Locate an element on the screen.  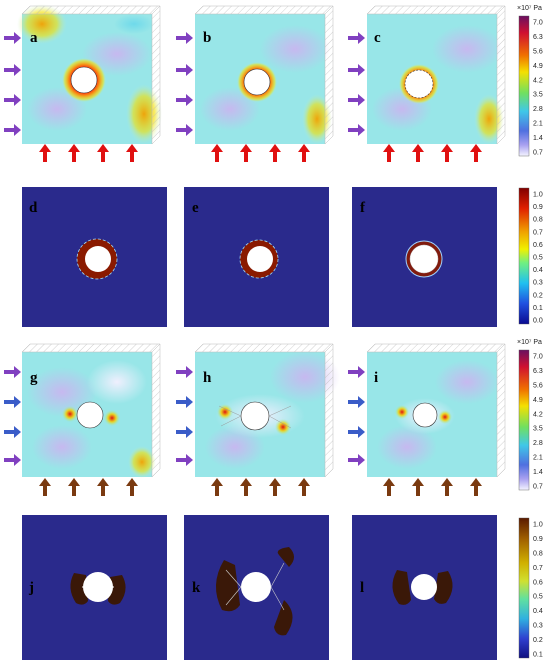
panel-label-g: g is located at coordinates (34, 378).